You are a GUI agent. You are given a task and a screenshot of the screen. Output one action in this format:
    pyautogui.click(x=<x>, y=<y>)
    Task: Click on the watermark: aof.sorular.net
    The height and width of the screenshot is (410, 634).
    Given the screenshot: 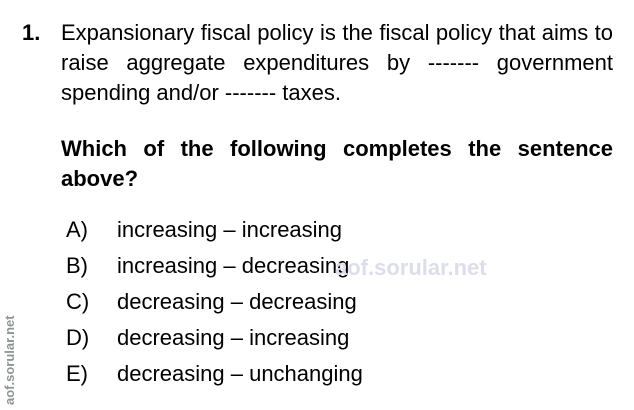 What is the action you would take?
    pyautogui.click(x=411, y=267)
    